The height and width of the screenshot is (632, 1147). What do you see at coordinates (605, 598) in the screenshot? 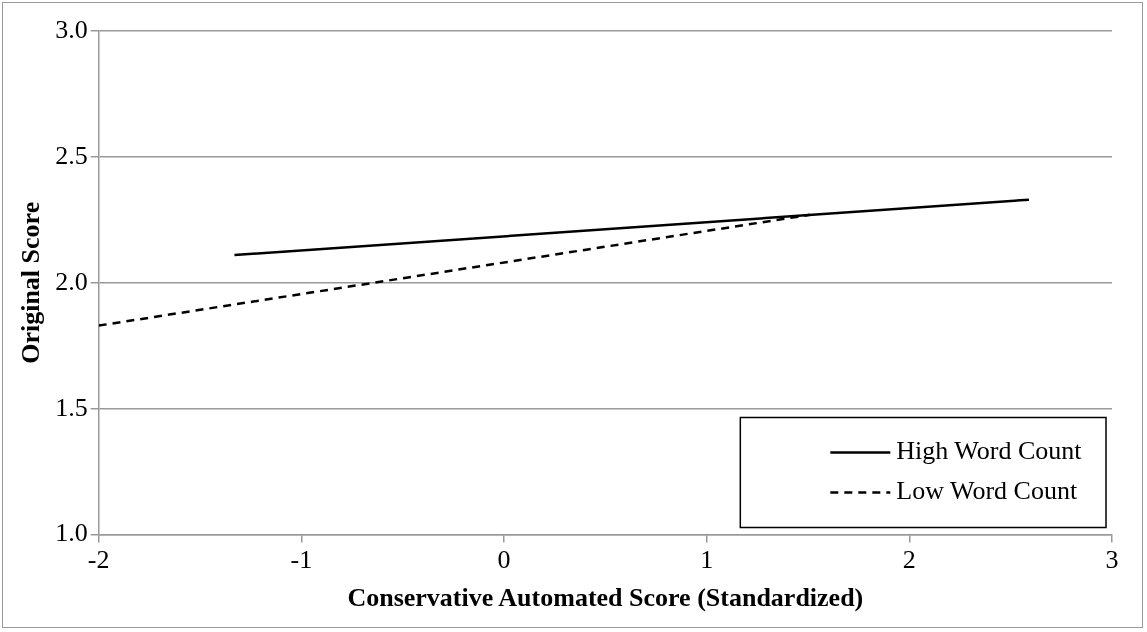
I see `x-axis-title: Conservative Automated Score (Standardized)` at bounding box center [605, 598].